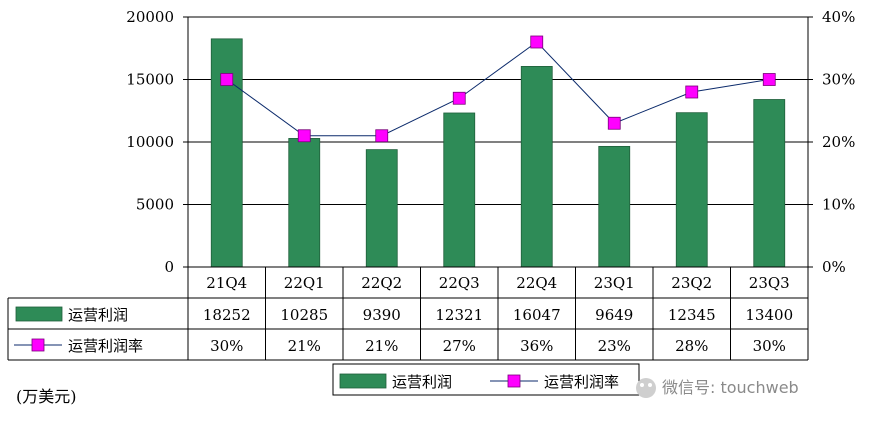  What do you see at coordinates (98, 315) in the screenshot?
I see `row-header: 运营利润` at bounding box center [98, 315].